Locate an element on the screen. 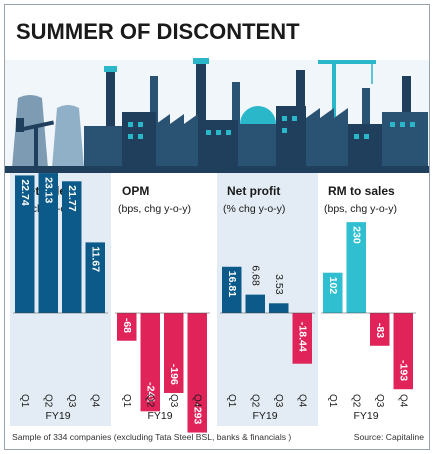  bar-value-label: -18.44 is located at coordinates (302, 337).